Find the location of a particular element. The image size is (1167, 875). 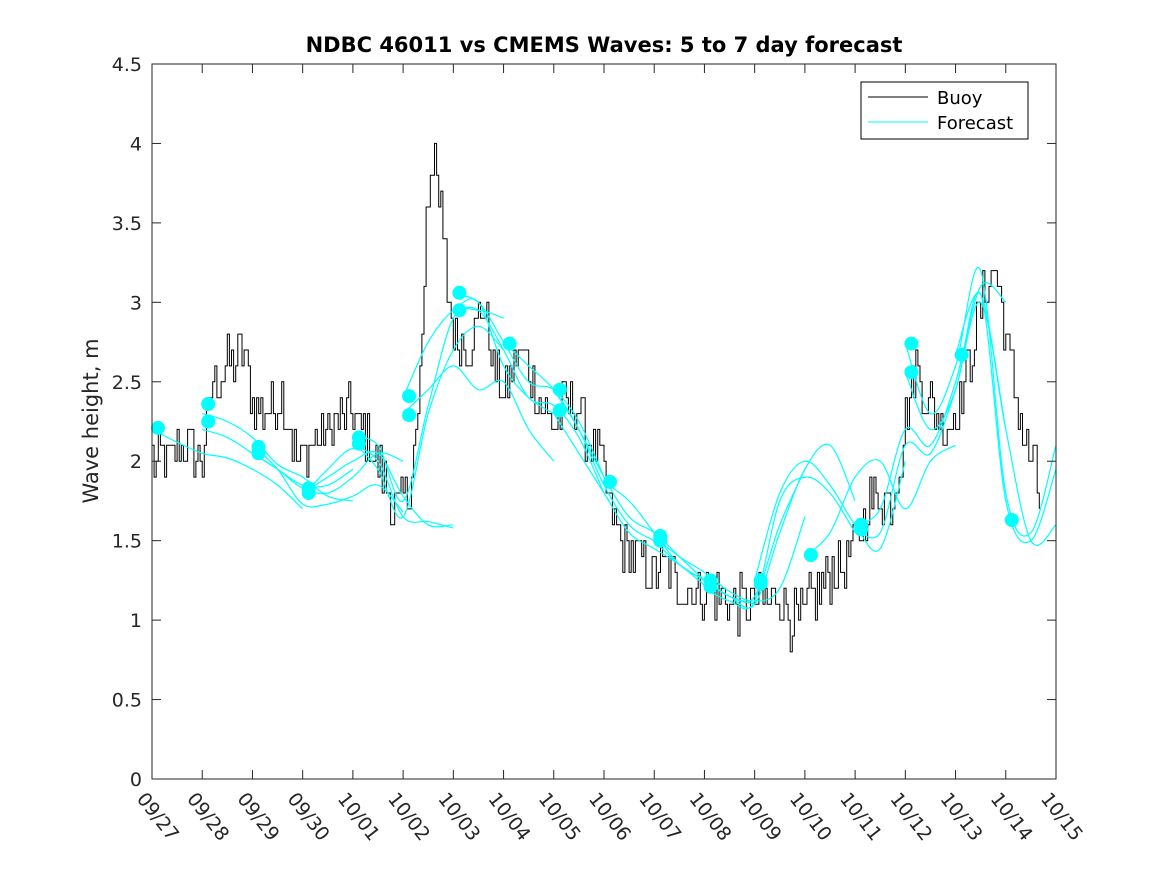

x-tick-label: 10/15 is located at coordinates (1061, 817).